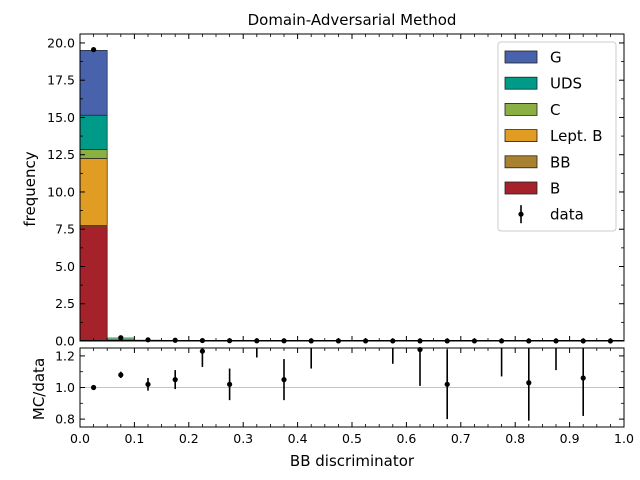  Describe the element at coordinates (65, 387) in the screenshot. I see `ratio-y-tick-label-1: 1.0` at that location.